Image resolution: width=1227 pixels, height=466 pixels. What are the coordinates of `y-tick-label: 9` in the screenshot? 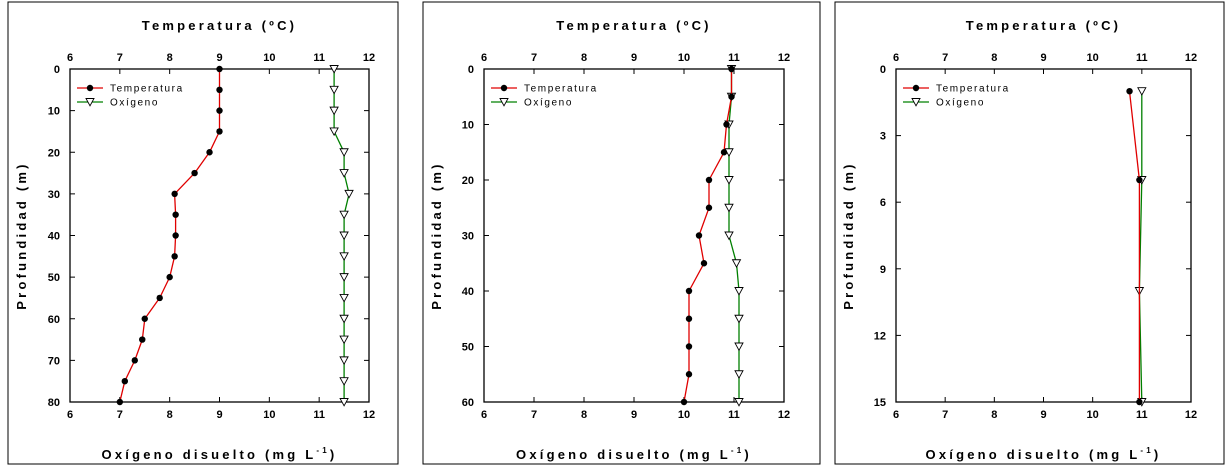 It's located at (883, 270).